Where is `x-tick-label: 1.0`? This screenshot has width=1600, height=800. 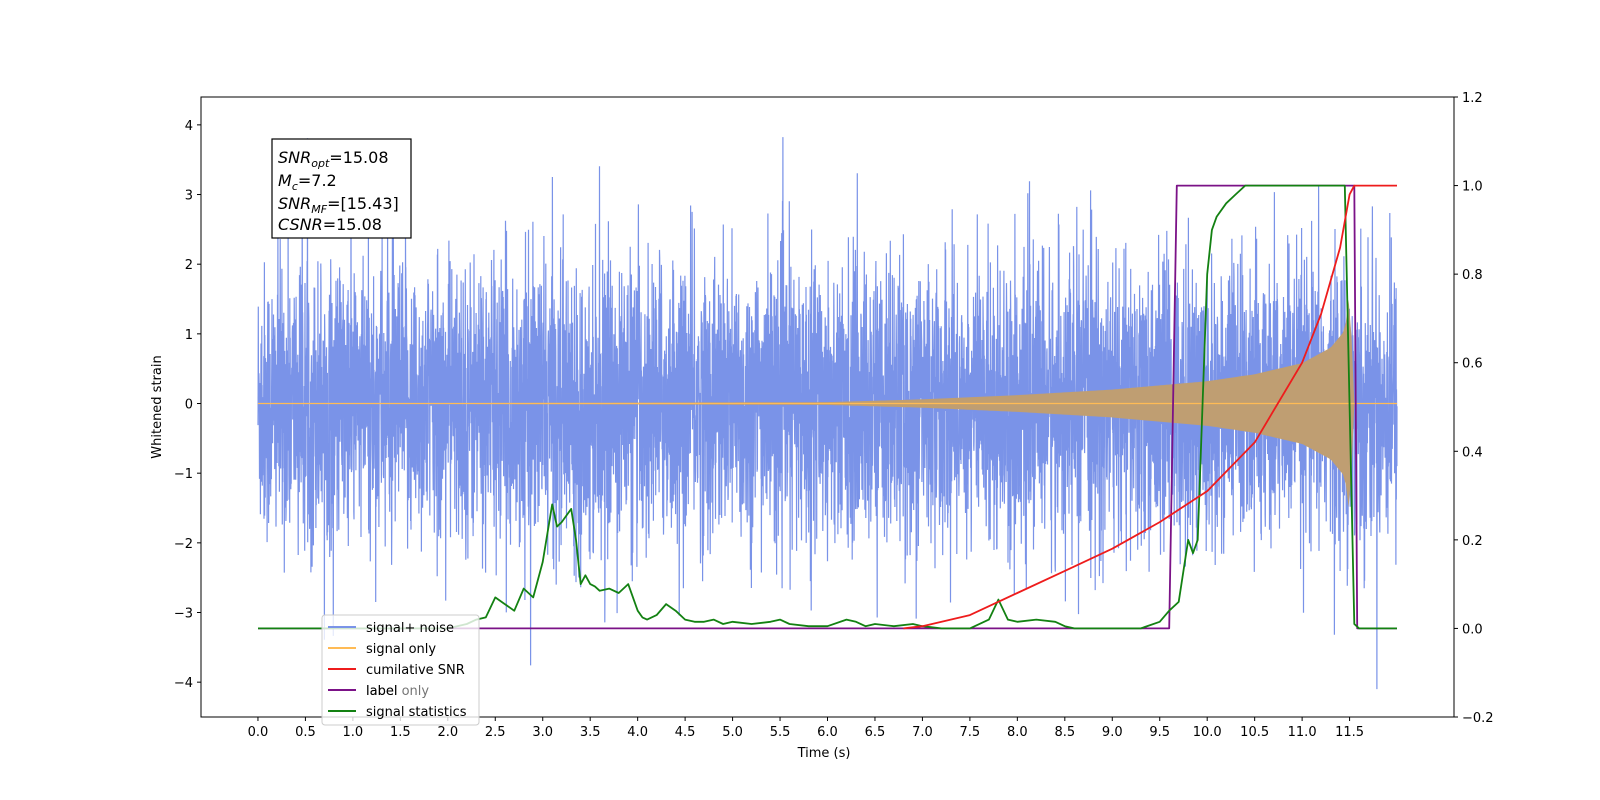 x-tick-label: 1.0 is located at coordinates (353, 732).